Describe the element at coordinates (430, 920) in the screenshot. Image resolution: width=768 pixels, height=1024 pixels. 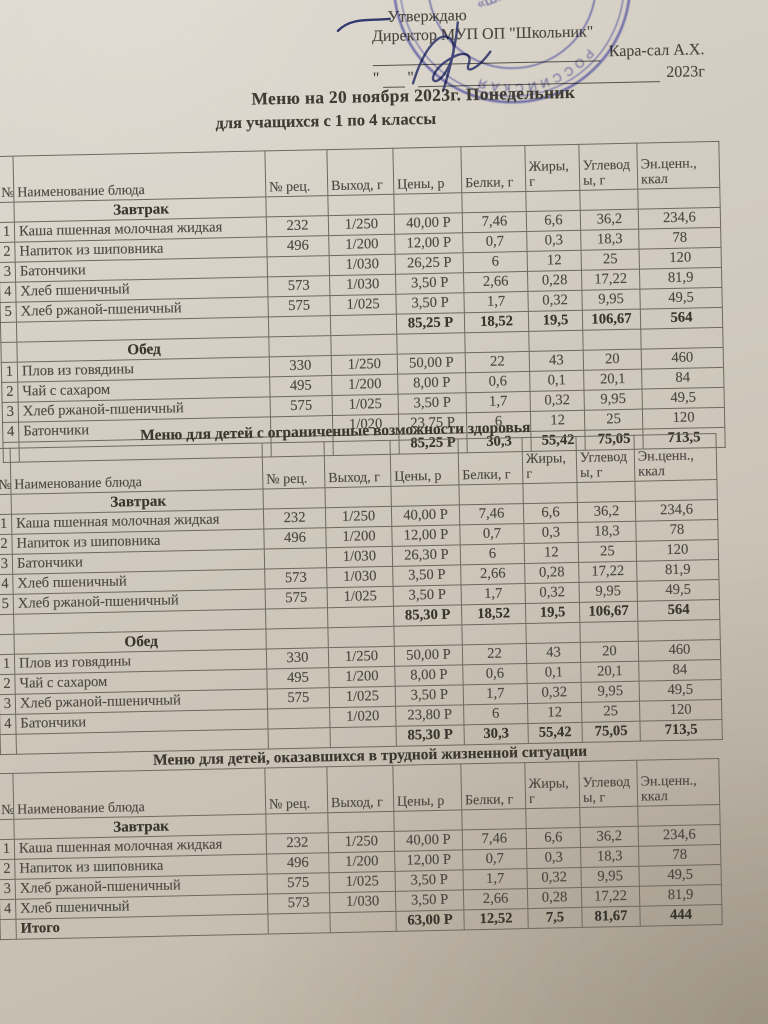
I see `cell: 63,00 Р` at that location.